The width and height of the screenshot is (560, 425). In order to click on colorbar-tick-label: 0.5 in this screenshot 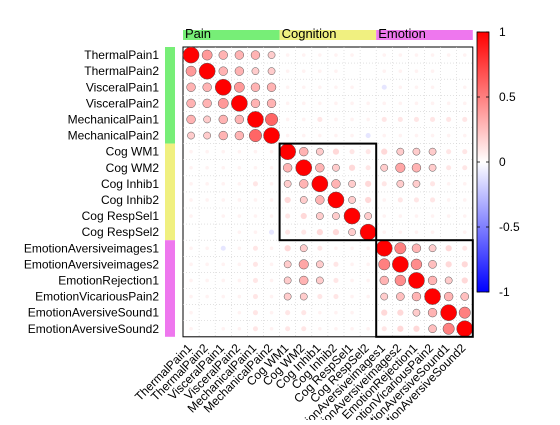, I will do `click(507, 97)`.